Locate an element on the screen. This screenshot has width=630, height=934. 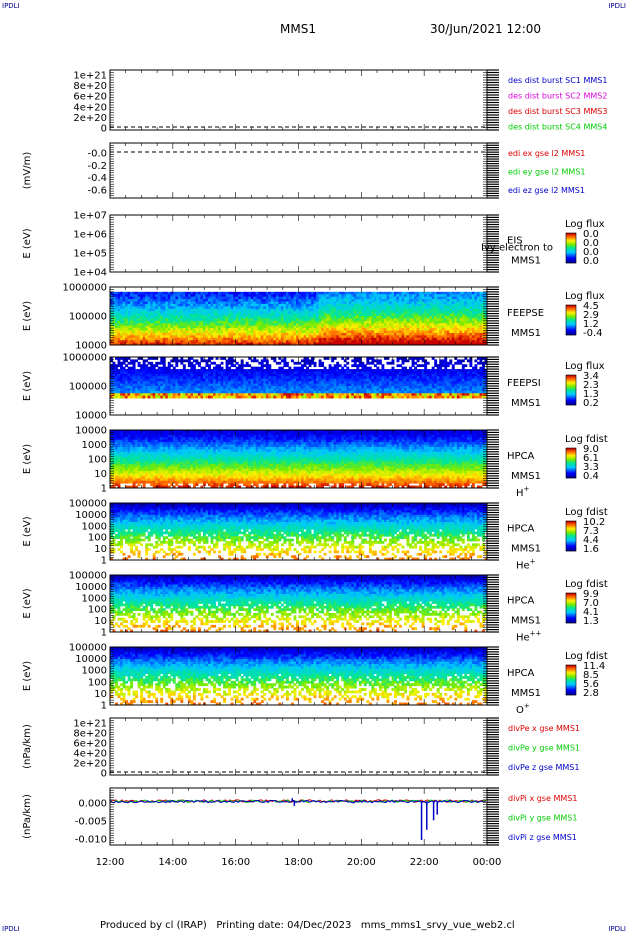
y-tick-label: 10000 is located at coordinates (91, 346).